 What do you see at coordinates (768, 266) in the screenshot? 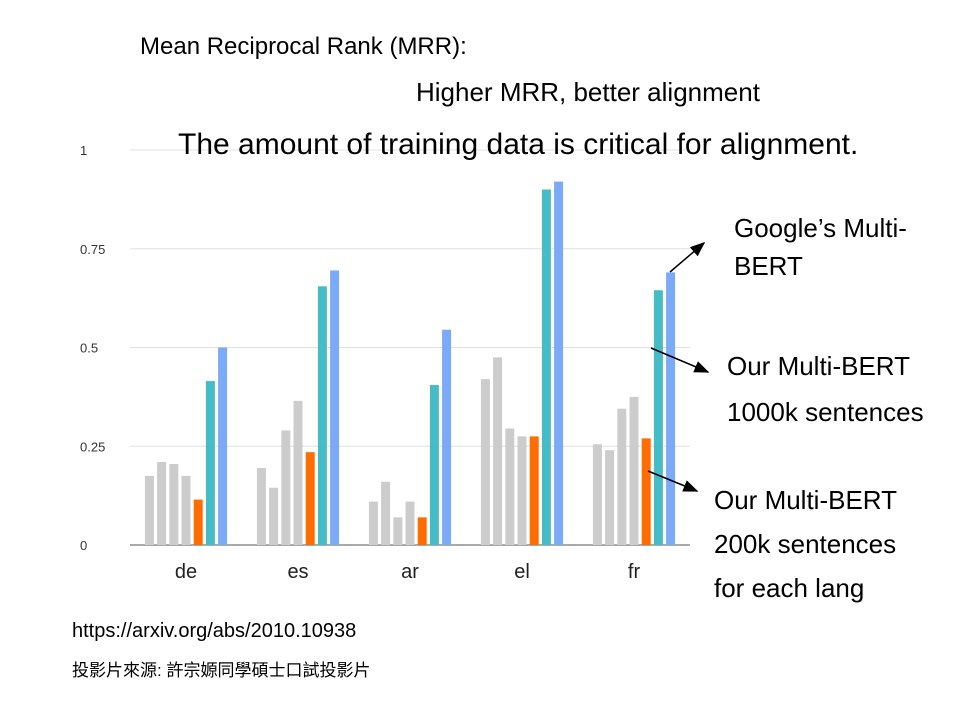
I see `annotation-line: BERT` at bounding box center [768, 266].